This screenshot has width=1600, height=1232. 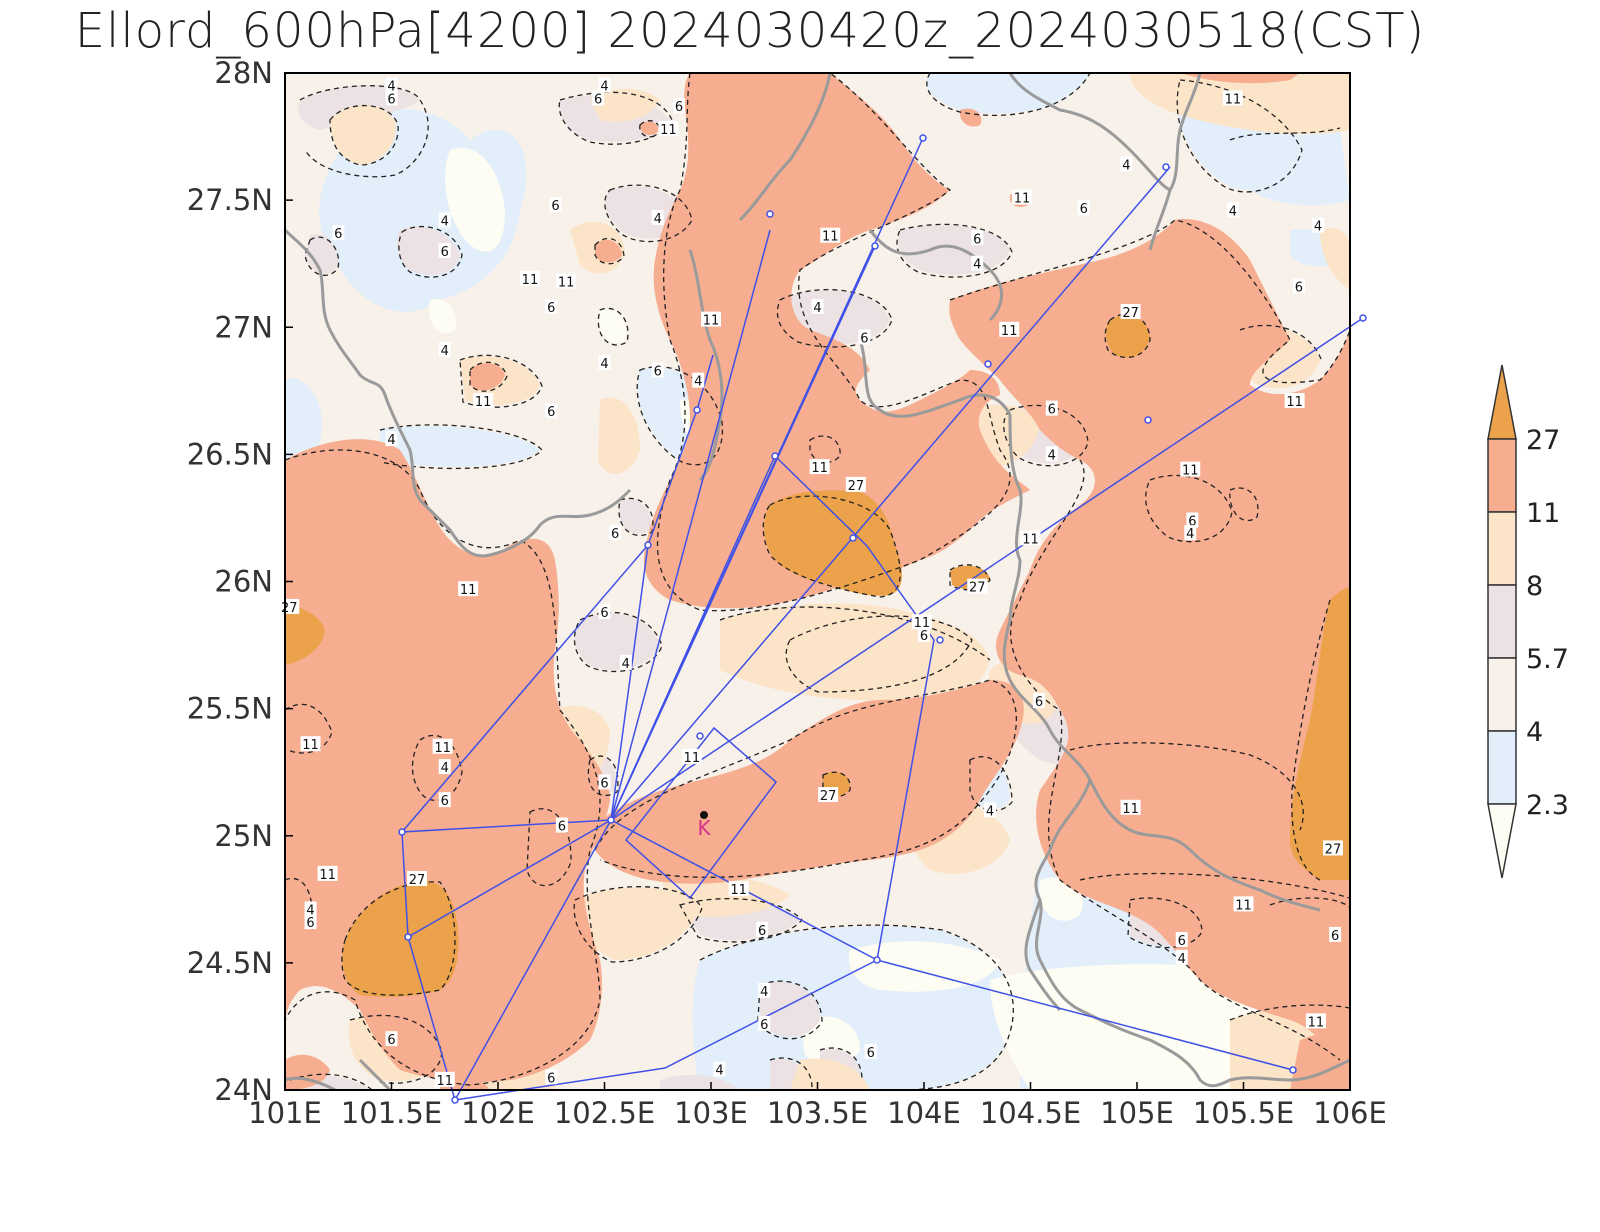 I want to click on x-tick-label: 104.5E, so click(x=1030, y=1113).